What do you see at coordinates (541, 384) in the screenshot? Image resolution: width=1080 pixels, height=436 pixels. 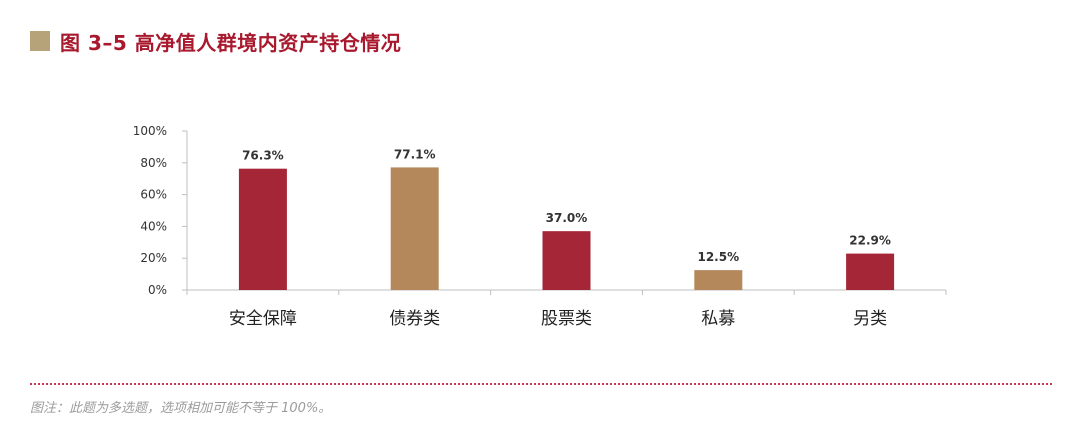 I see `footer-divider` at bounding box center [541, 384].